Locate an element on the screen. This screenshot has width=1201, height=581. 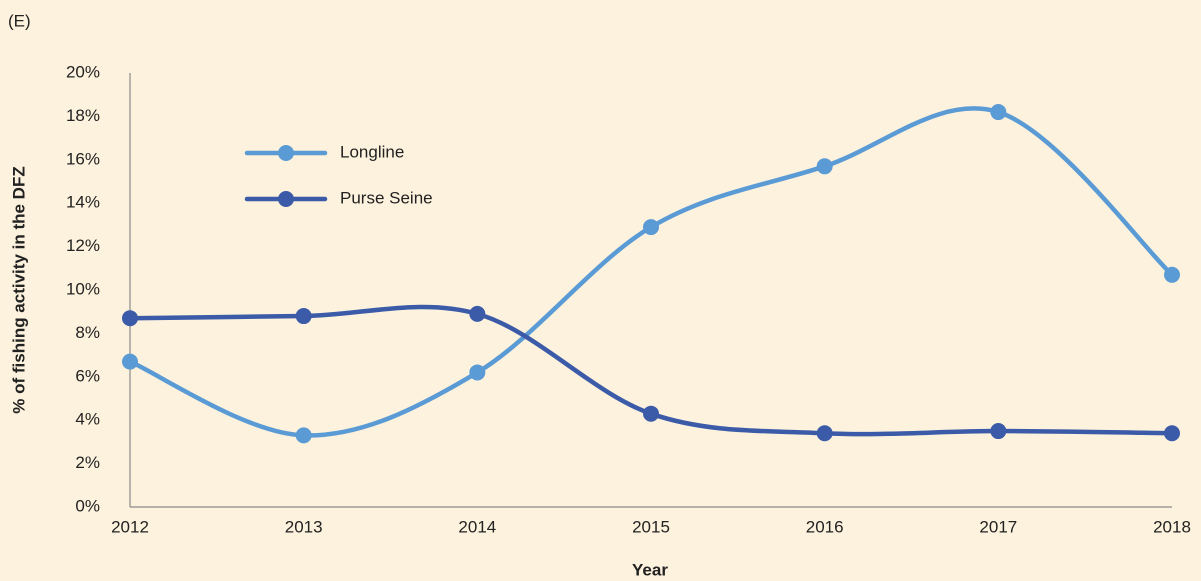
x-tick-label: 2017 is located at coordinates (998, 526).